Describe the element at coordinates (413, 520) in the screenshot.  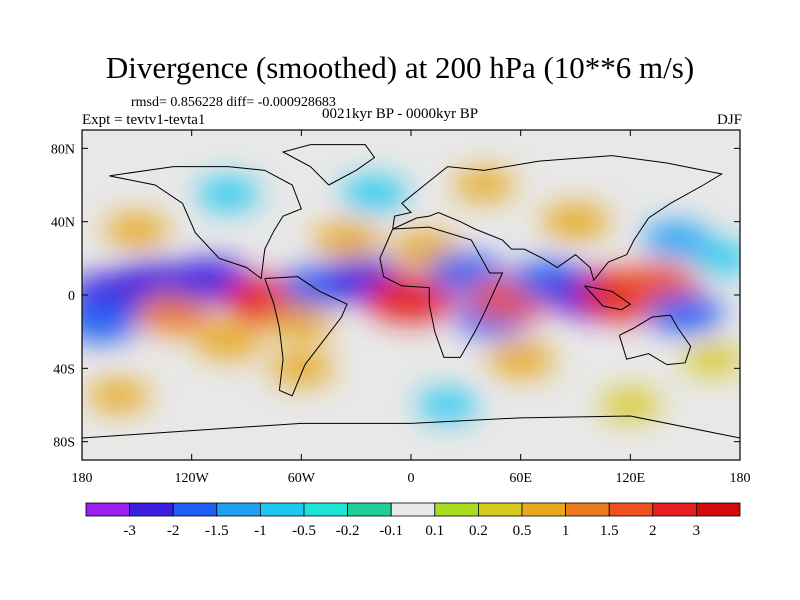
I see `colorbar: -3 -2 -1.5 -1 -0.5 -0.2 -0.1 0.1 0.2 0.5 1 1.5 2 3` at that location.